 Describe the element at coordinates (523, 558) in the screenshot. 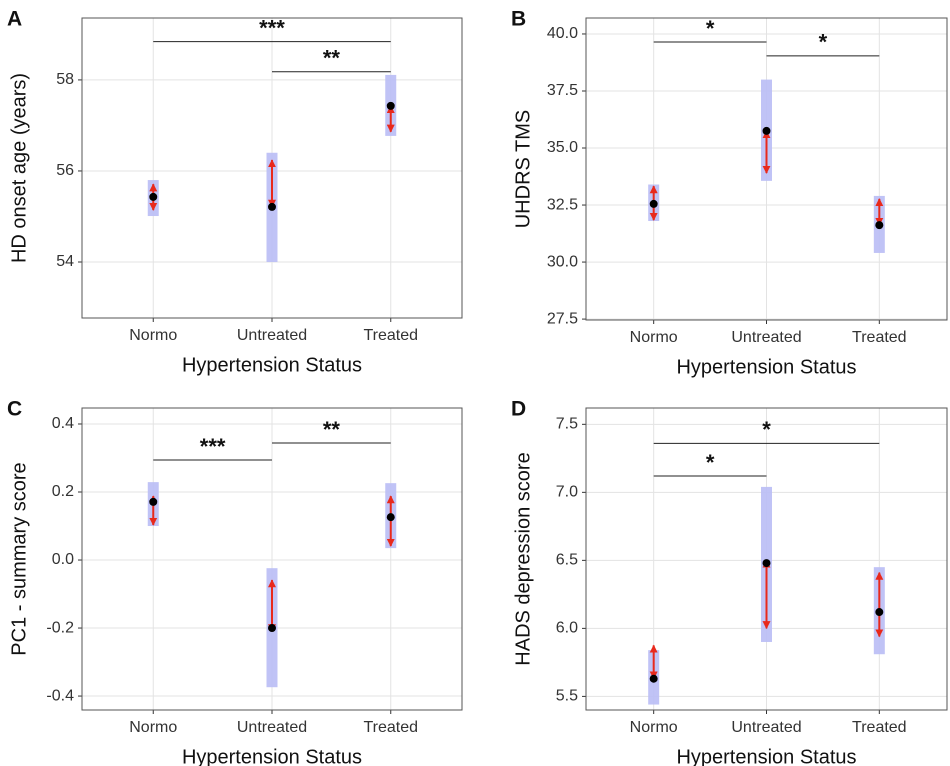

I see `y-axis-title: HADS depression score` at that location.